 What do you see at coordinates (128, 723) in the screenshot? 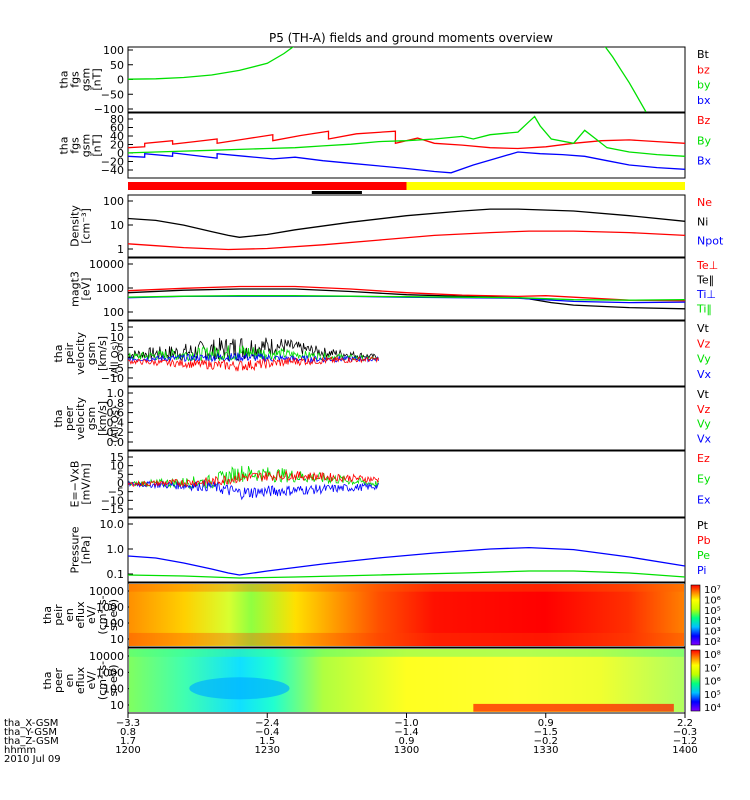
I see `x-row-value: −3.3` at bounding box center [128, 723].